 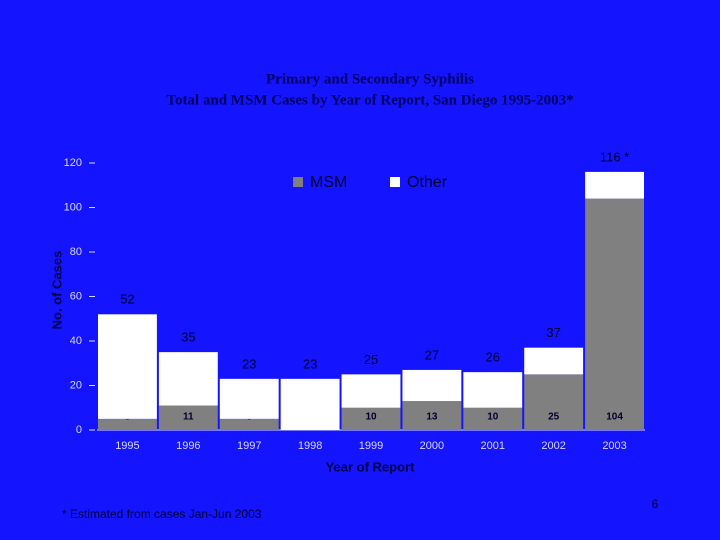 I want to click on total-label: 35, so click(x=188, y=337).